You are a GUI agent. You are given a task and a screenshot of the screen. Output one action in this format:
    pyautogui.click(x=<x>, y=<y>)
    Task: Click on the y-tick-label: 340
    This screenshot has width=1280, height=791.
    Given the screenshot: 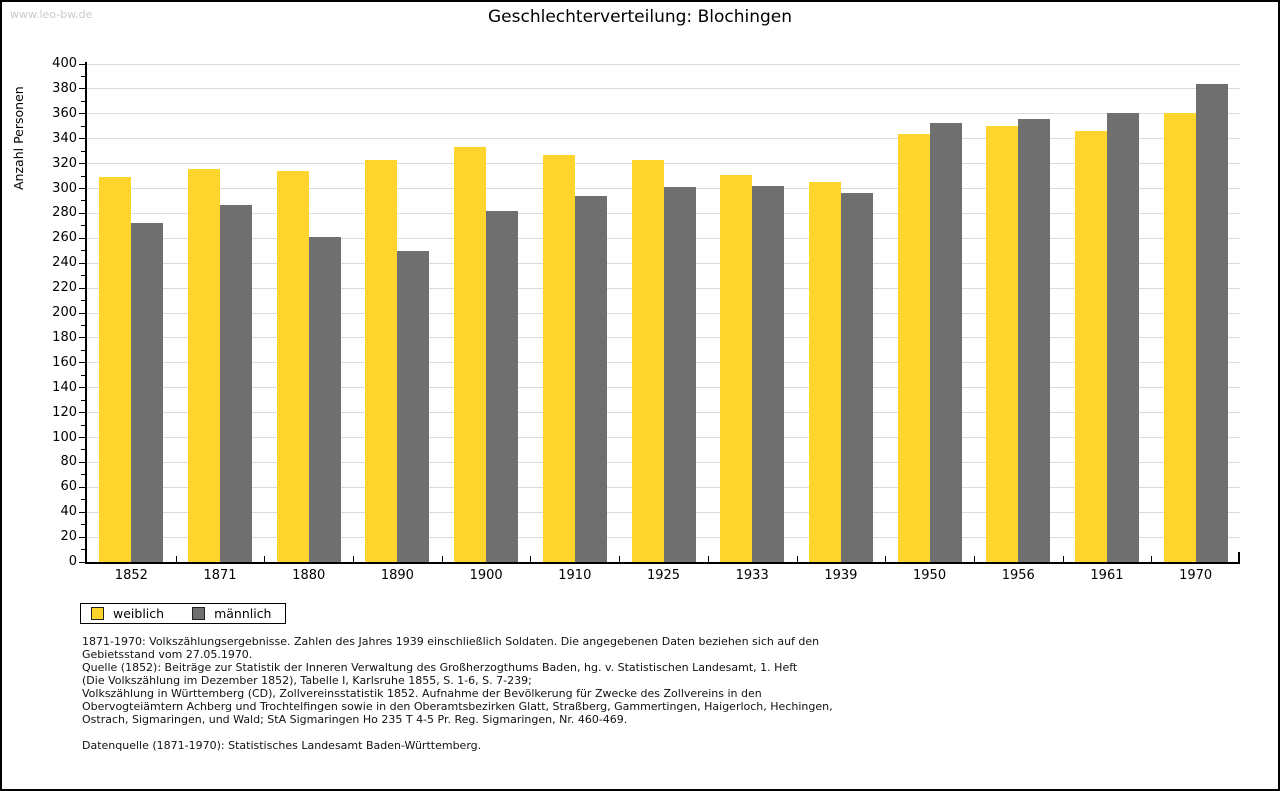 What is the action you would take?
    pyautogui.click(x=64, y=138)
    